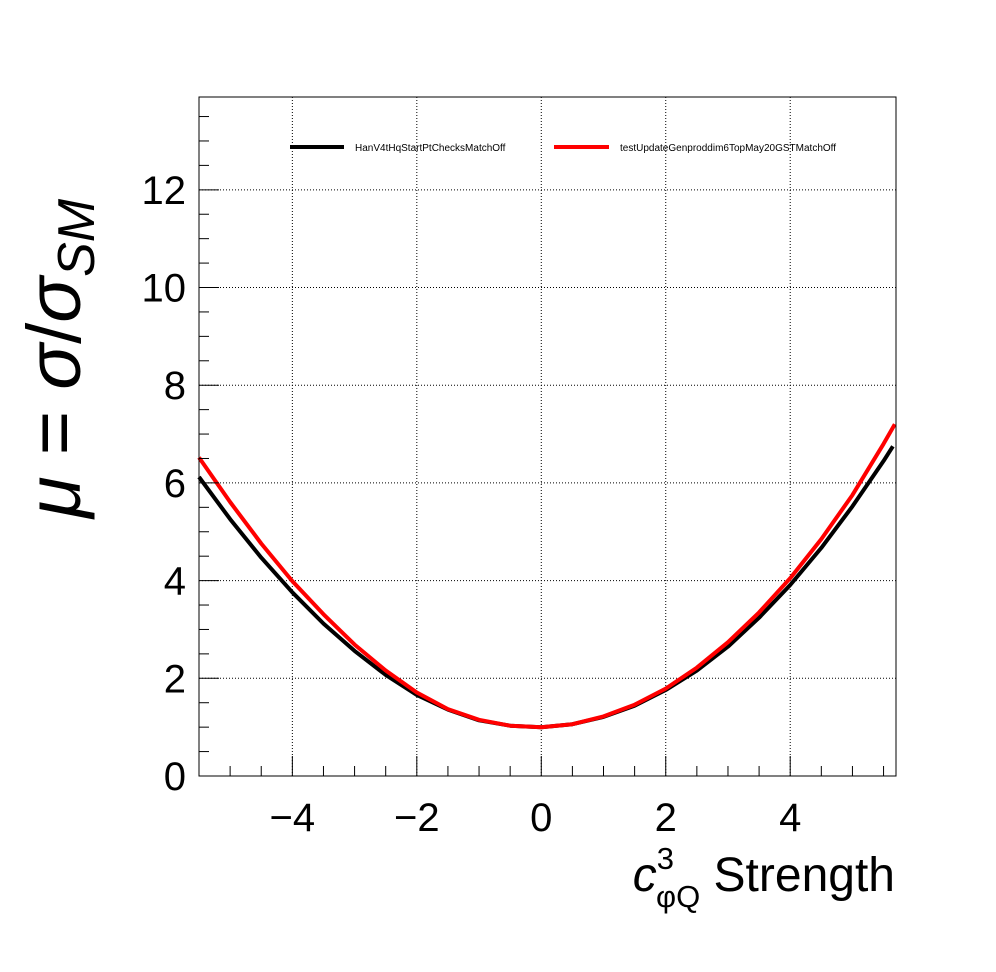 This screenshot has width=996, height=972. I want to click on x-axis-title: c3 φQ Strength, so click(764, 877).